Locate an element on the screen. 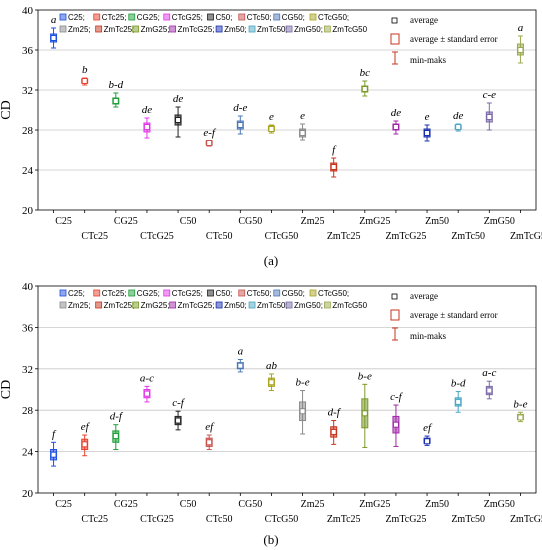  x-tick-label: ZmG25 is located at coordinates (374, 221).